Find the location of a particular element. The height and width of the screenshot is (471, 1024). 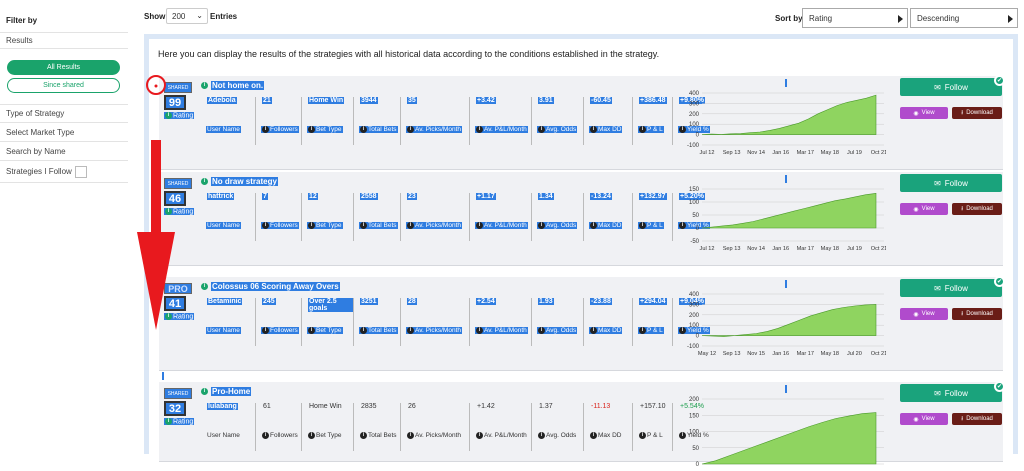

order-value: Descending is located at coordinates (938, 18).